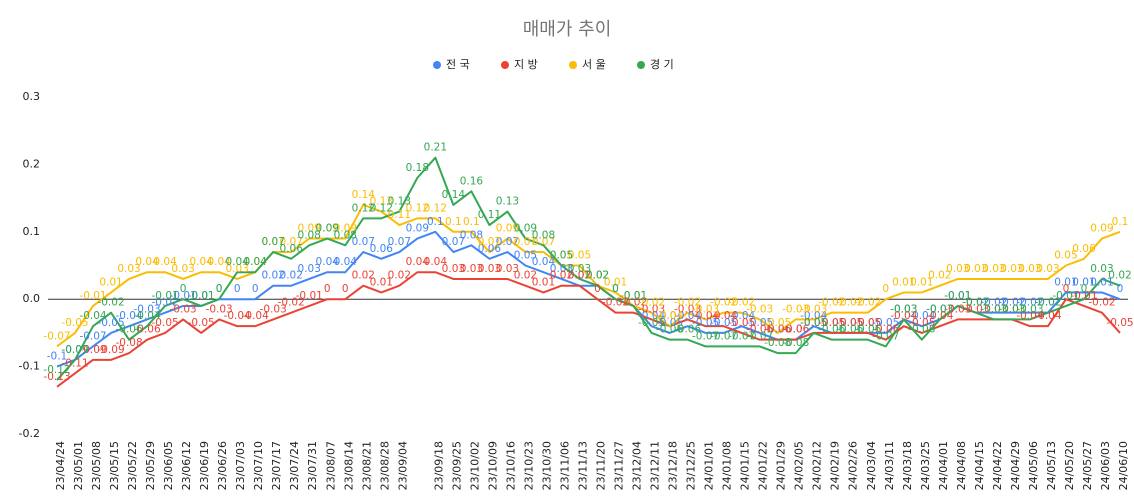 The height and width of the screenshot is (502, 1134). Describe the element at coordinates (132, 465) in the screenshot. I see `x-tick-label: 23/05/22` at that location.